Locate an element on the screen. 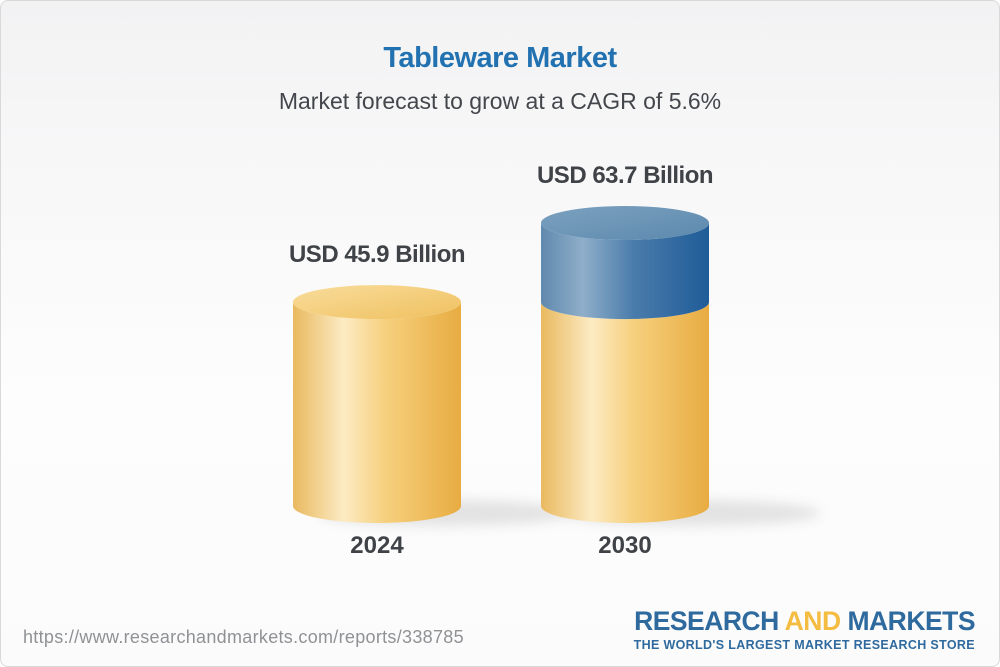 The width and height of the screenshot is (1000, 667). bar-value-label-2030: USD 63.7 Billion is located at coordinates (625, 175).